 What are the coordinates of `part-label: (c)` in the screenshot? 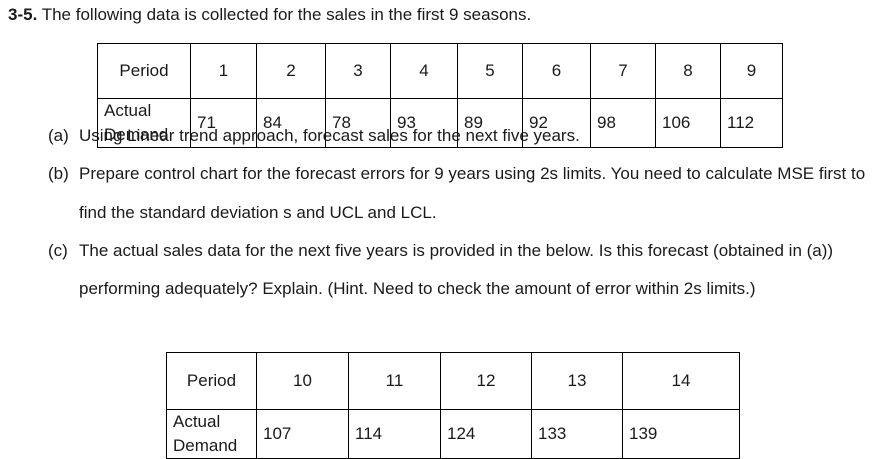 It's located at (58, 250).